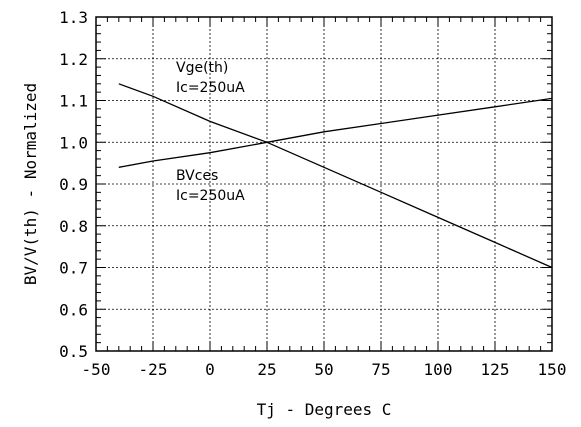 This screenshot has height=427, width=581. What do you see at coordinates (438, 369) in the screenshot?
I see `x-tick-label: 100` at bounding box center [438, 369].